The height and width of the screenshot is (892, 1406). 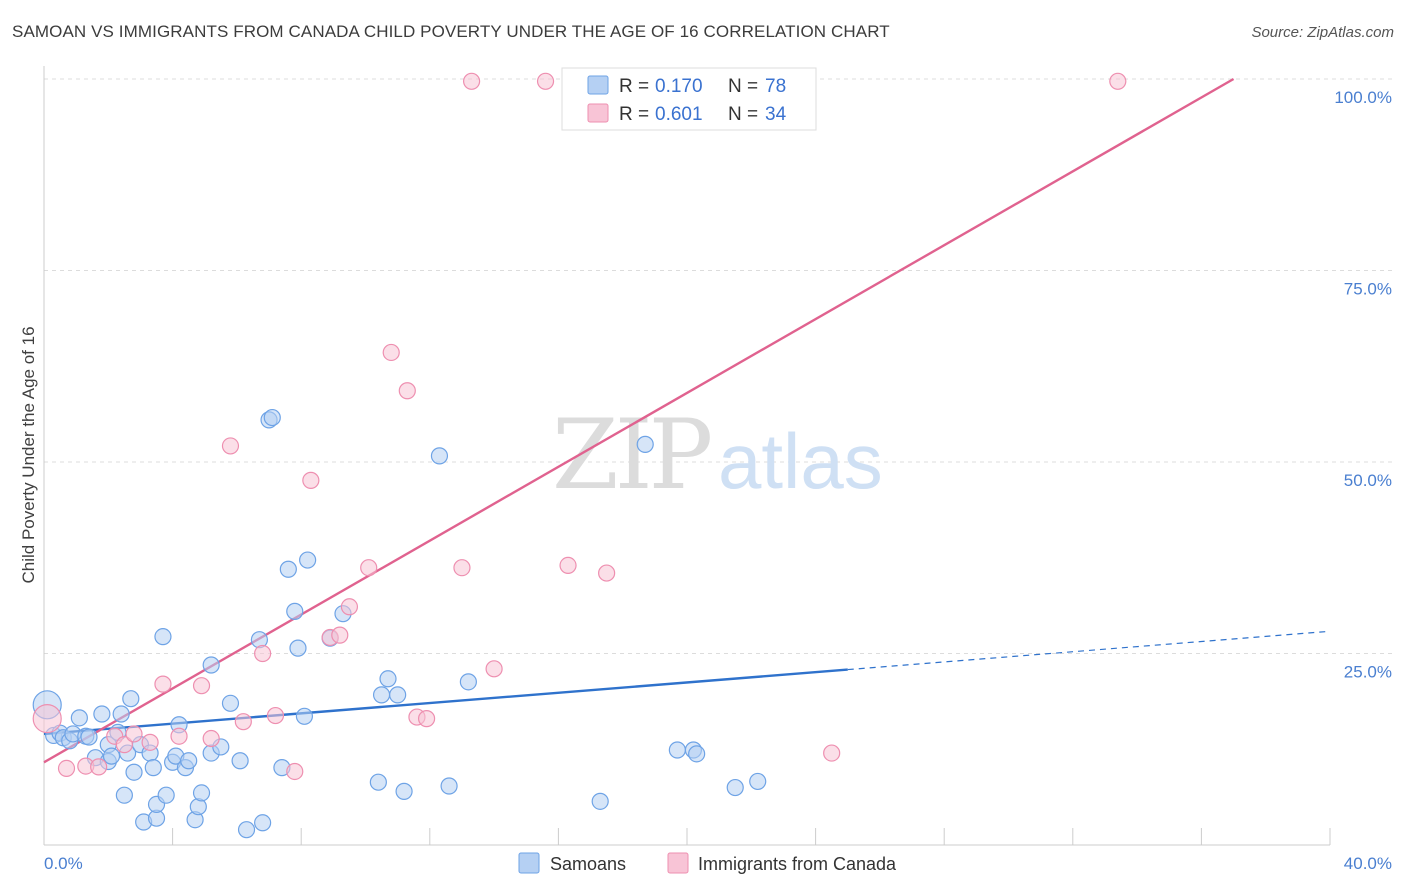 I want to click on source-label: Source: ZipAtlas.com, so click(x=1322, y=32).